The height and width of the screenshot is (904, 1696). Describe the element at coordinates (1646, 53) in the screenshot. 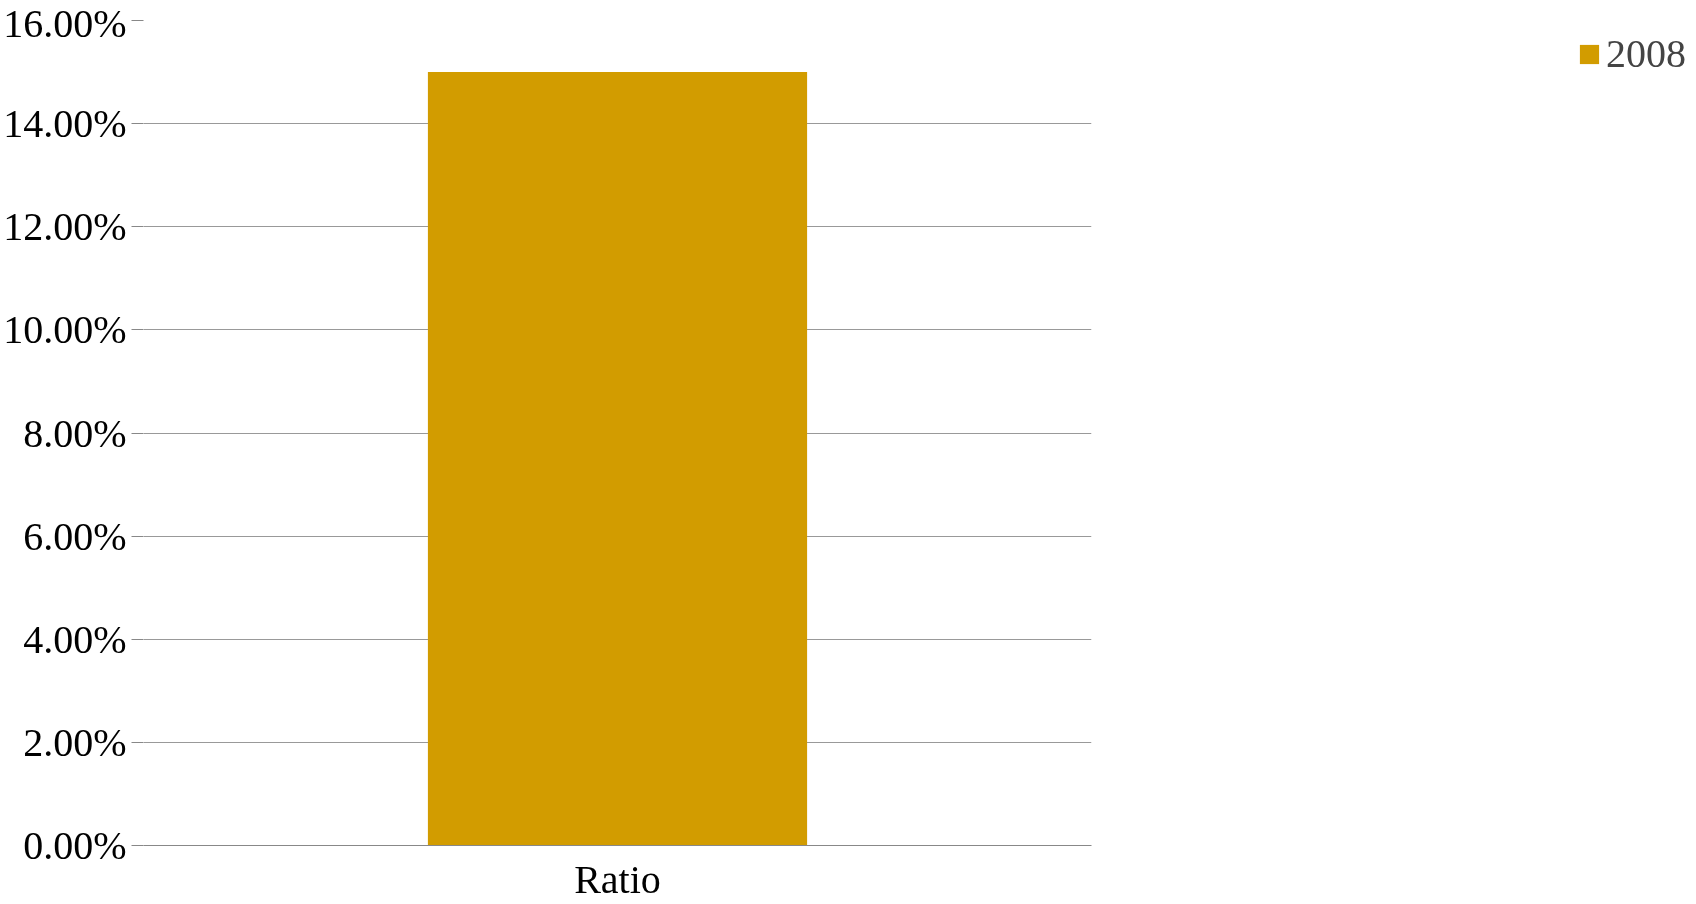

I see `legend-label: 2008` at that location.